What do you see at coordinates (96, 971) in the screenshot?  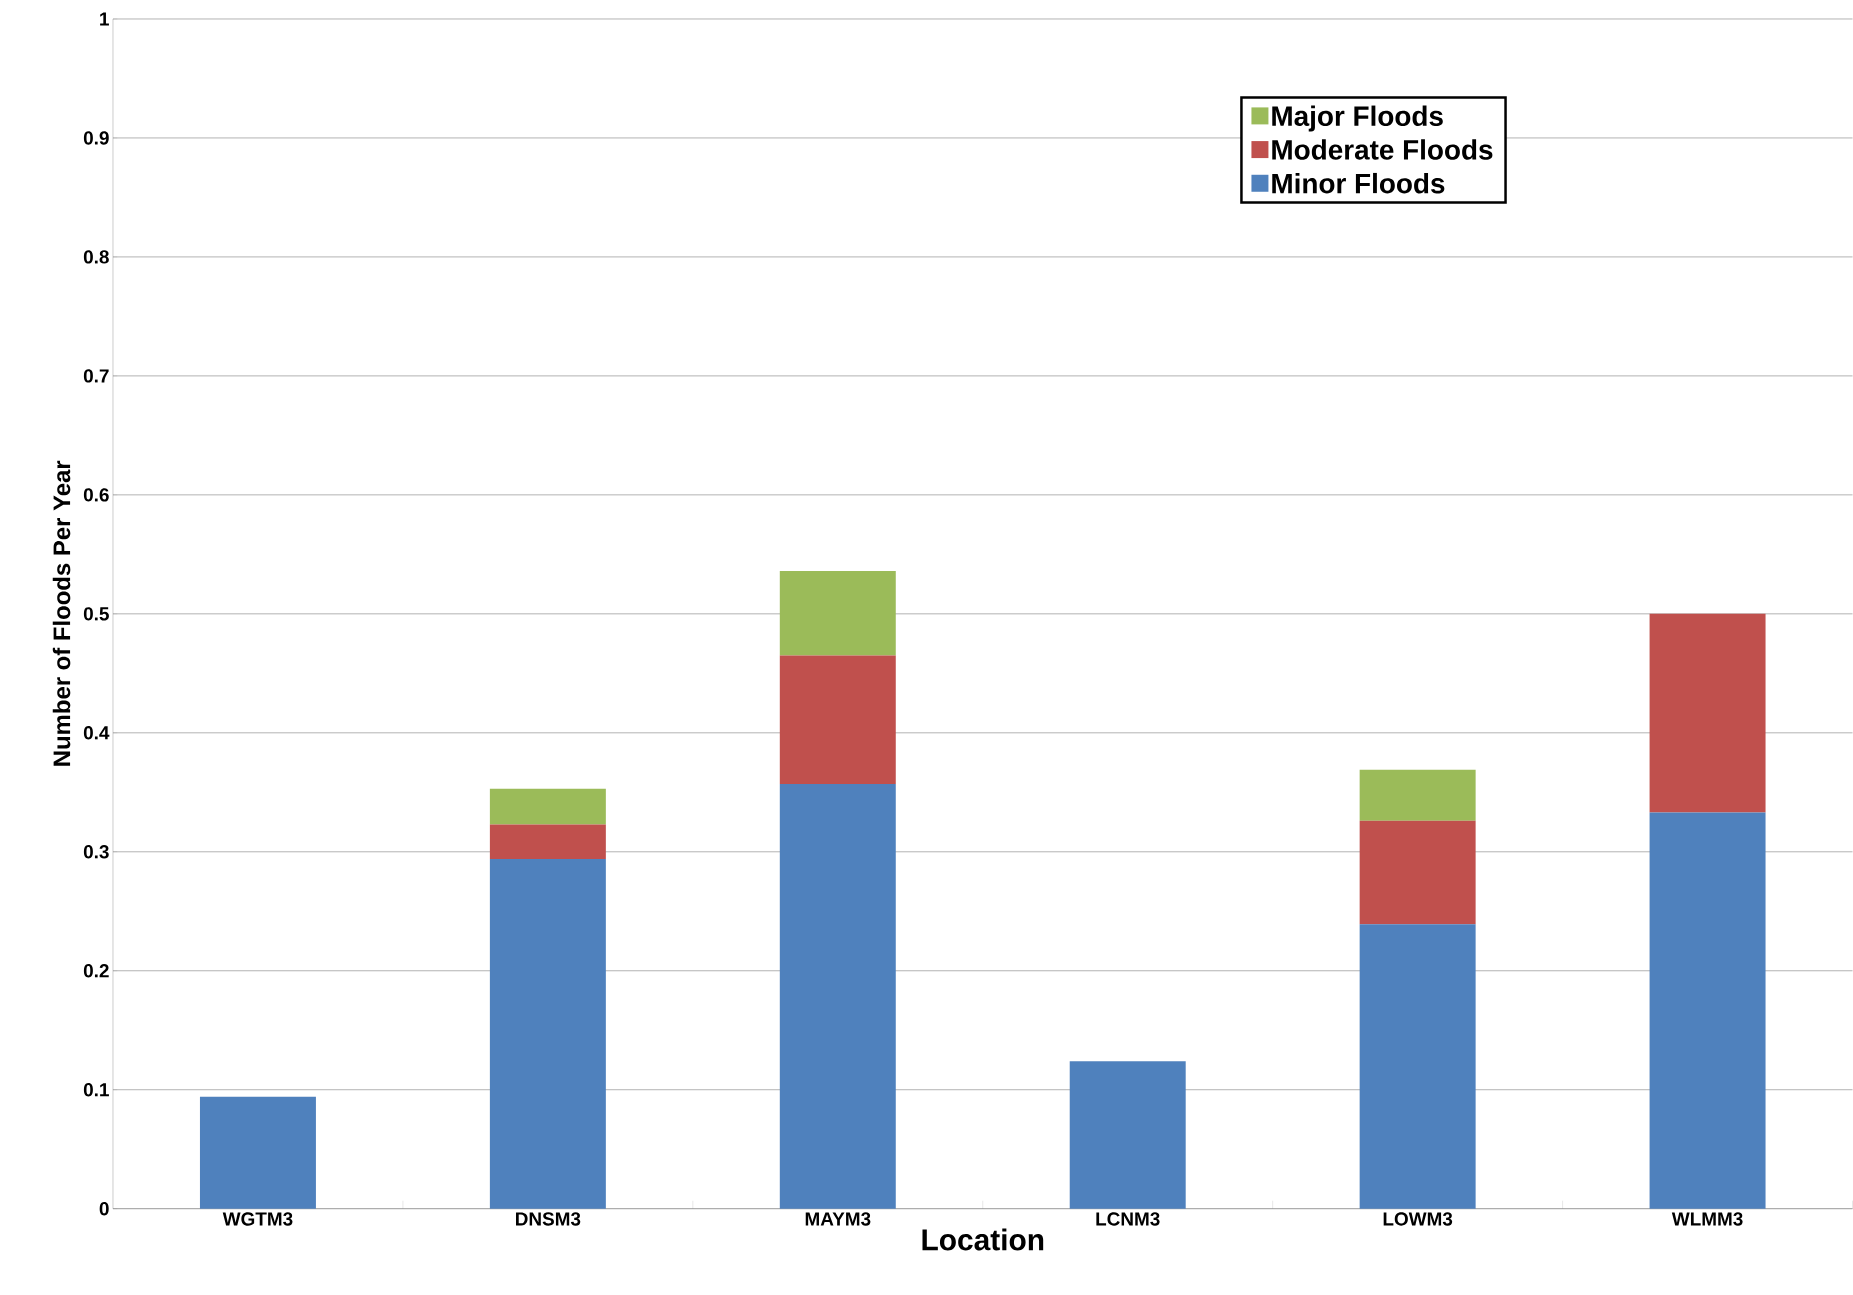 I see `y-tick-label: 0.2` at bounding box center [96, 971].